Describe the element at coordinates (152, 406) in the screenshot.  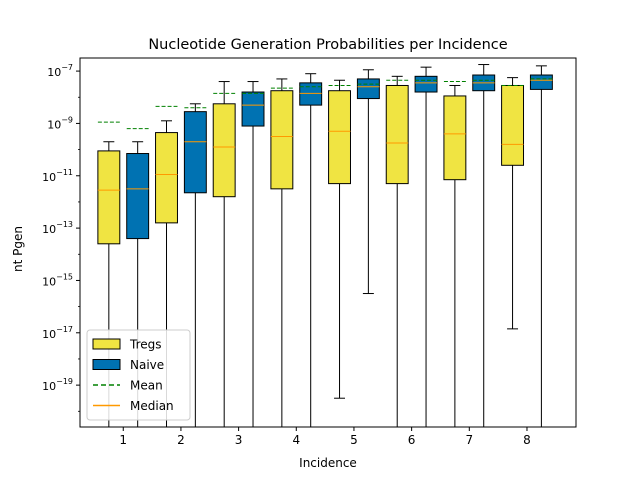
I see `legend-label: Median` at that location.